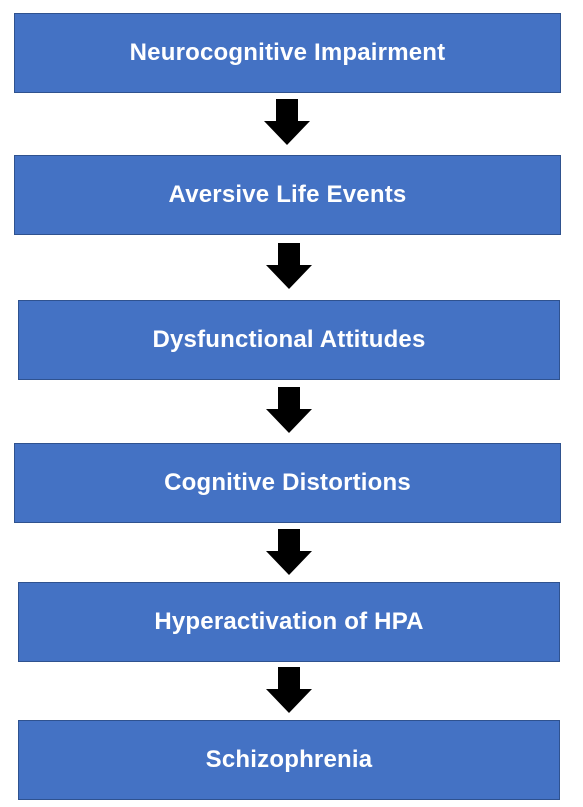 The width and height of the screenshot is (583, 807). I want to click on node-label: Neurocognitive Impairment, so click(287, 52).